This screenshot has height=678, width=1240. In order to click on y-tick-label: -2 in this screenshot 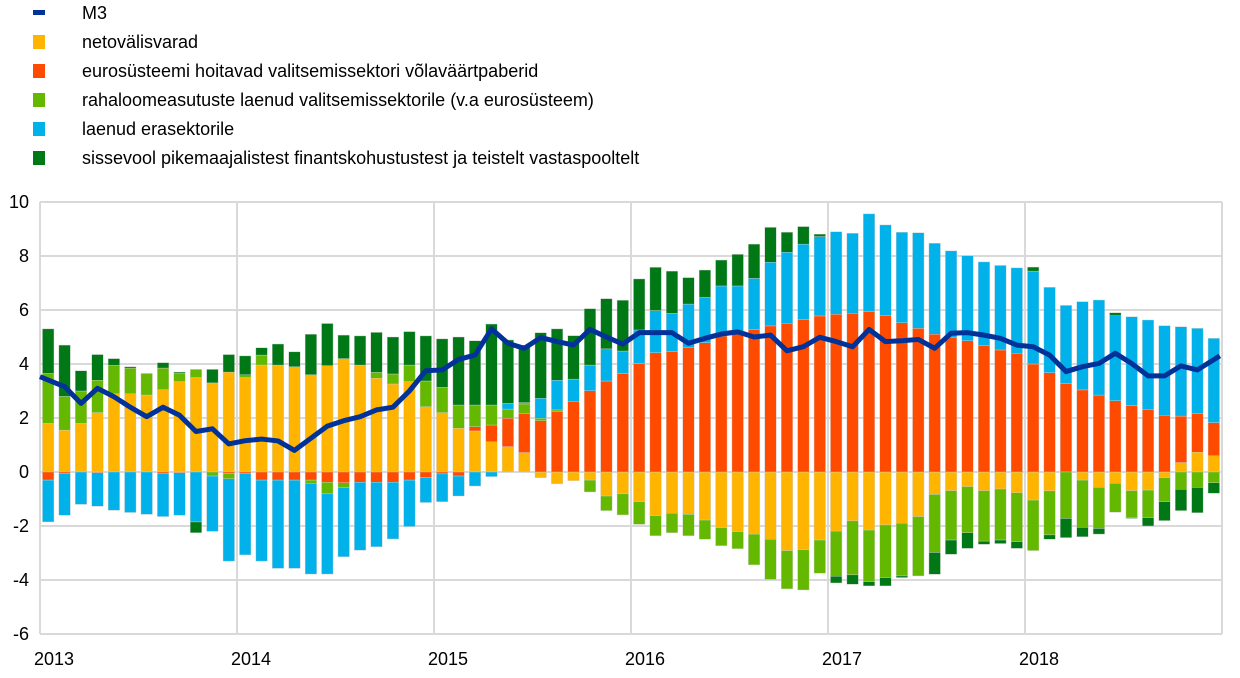, I will do `click(21, 526)`.